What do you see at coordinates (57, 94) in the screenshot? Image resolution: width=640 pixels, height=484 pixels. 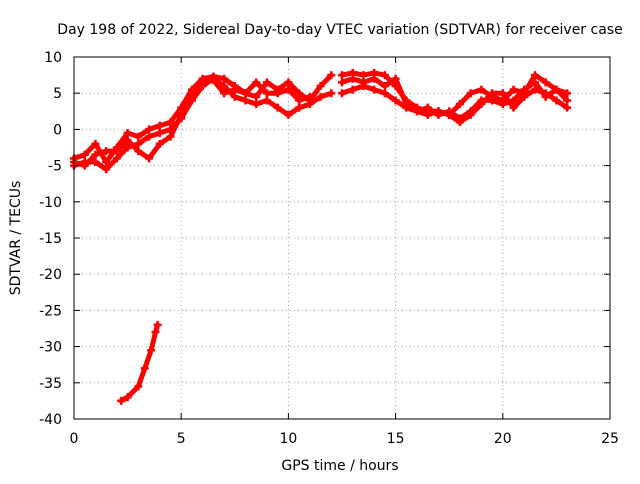 I see `y-tick-label: 5` at bounding box center [57, 94].